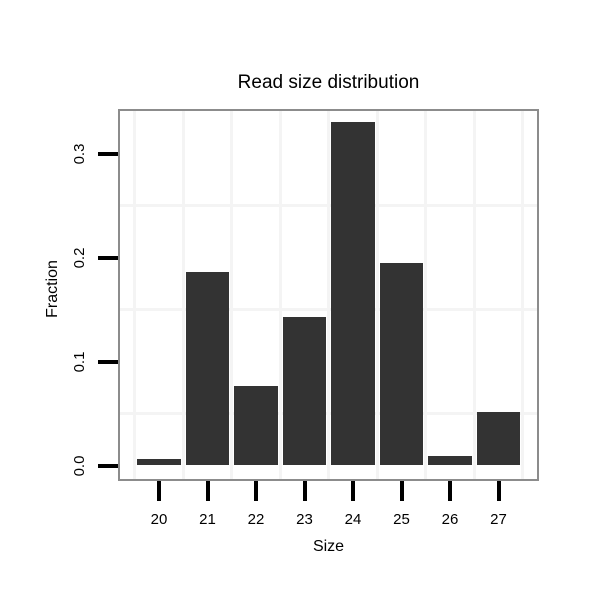  Describe the element at coordinates (159, 519) in the screenshot. I see `x-axis-tick-label: 20` at that location.